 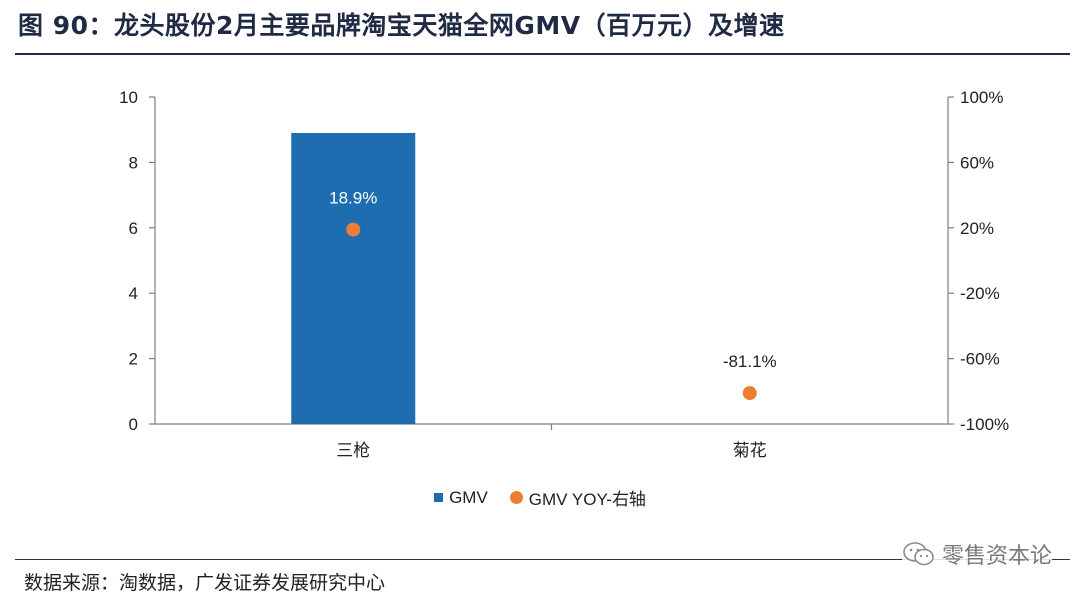 I want to click on legend-item-gmv: GMV, so click(x=461, y=497).